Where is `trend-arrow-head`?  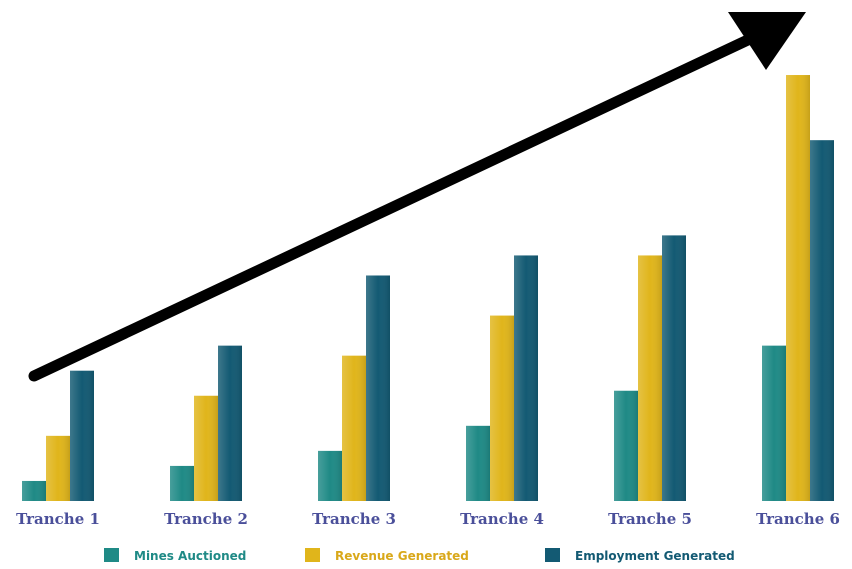
trend-arrow-head is located at coordinates (767, 41).